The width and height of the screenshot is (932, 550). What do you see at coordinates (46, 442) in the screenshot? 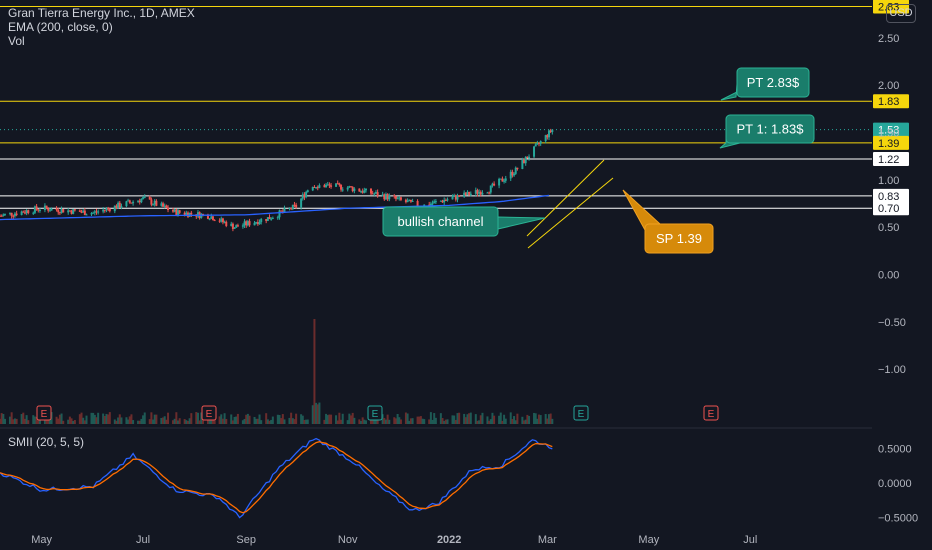
I see `oscillator-label: SMII (20, 5, 5)` at bounding box center [46, 442].